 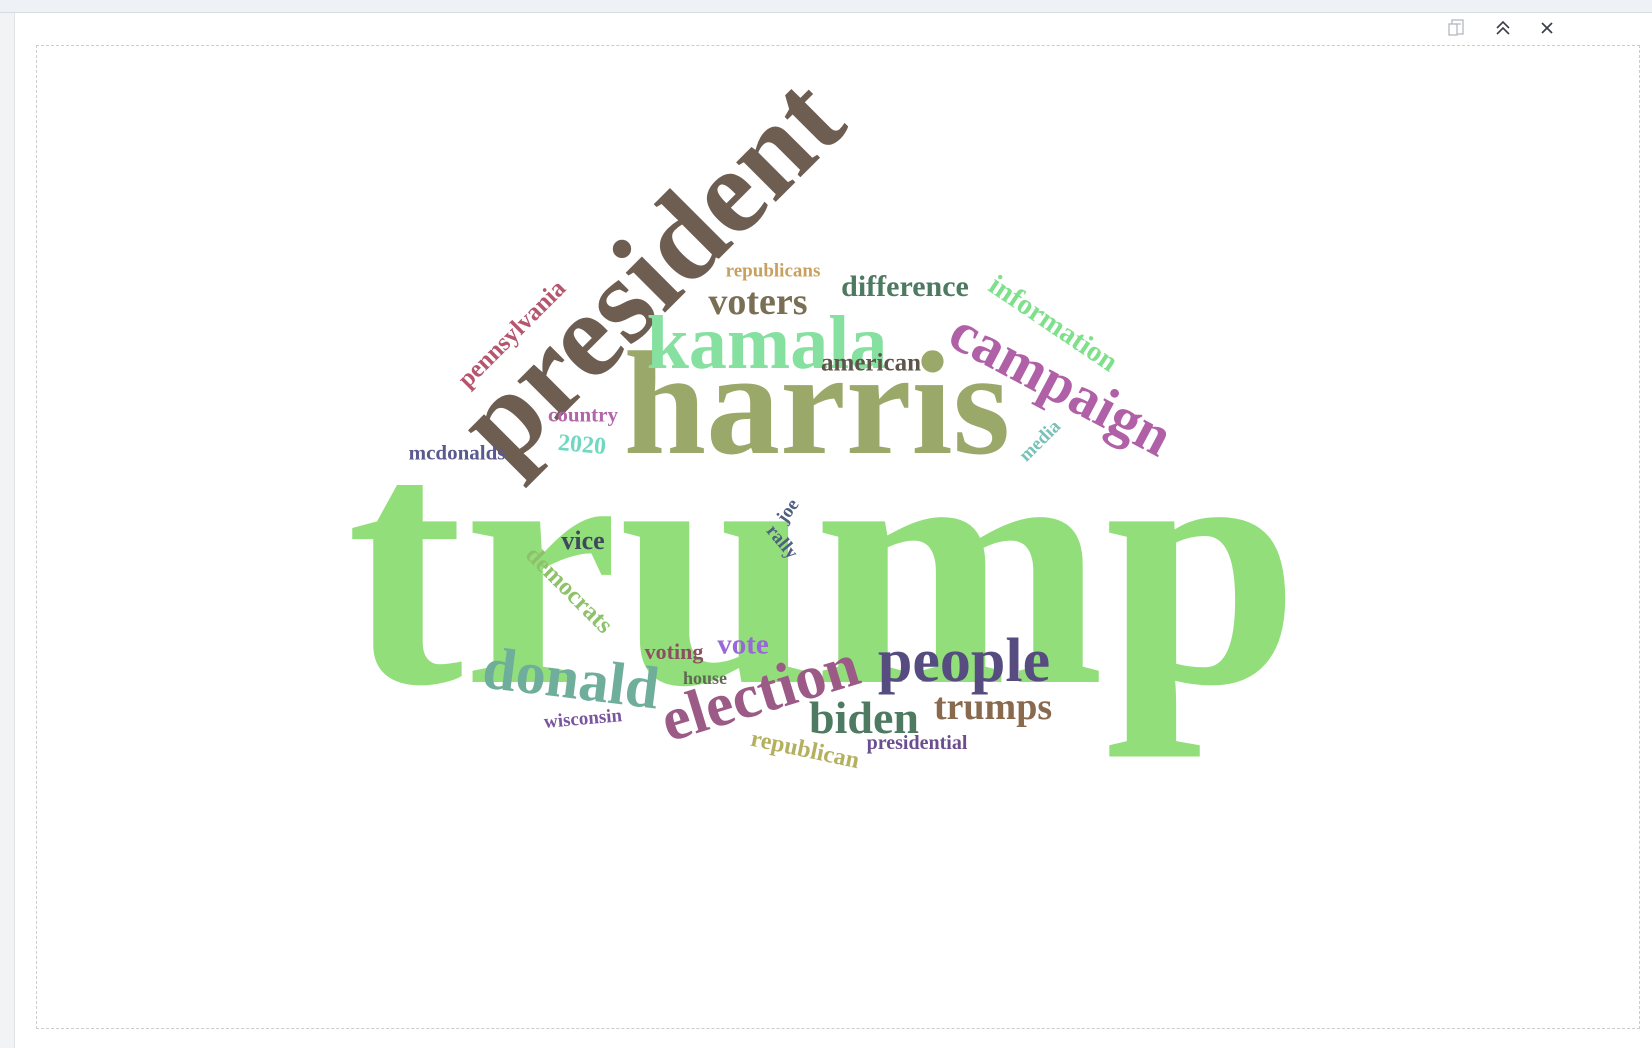 What do you see at coordinates (871, 363) in the screenshot?
I see `word-american: american` at bounding box center [871, 363].